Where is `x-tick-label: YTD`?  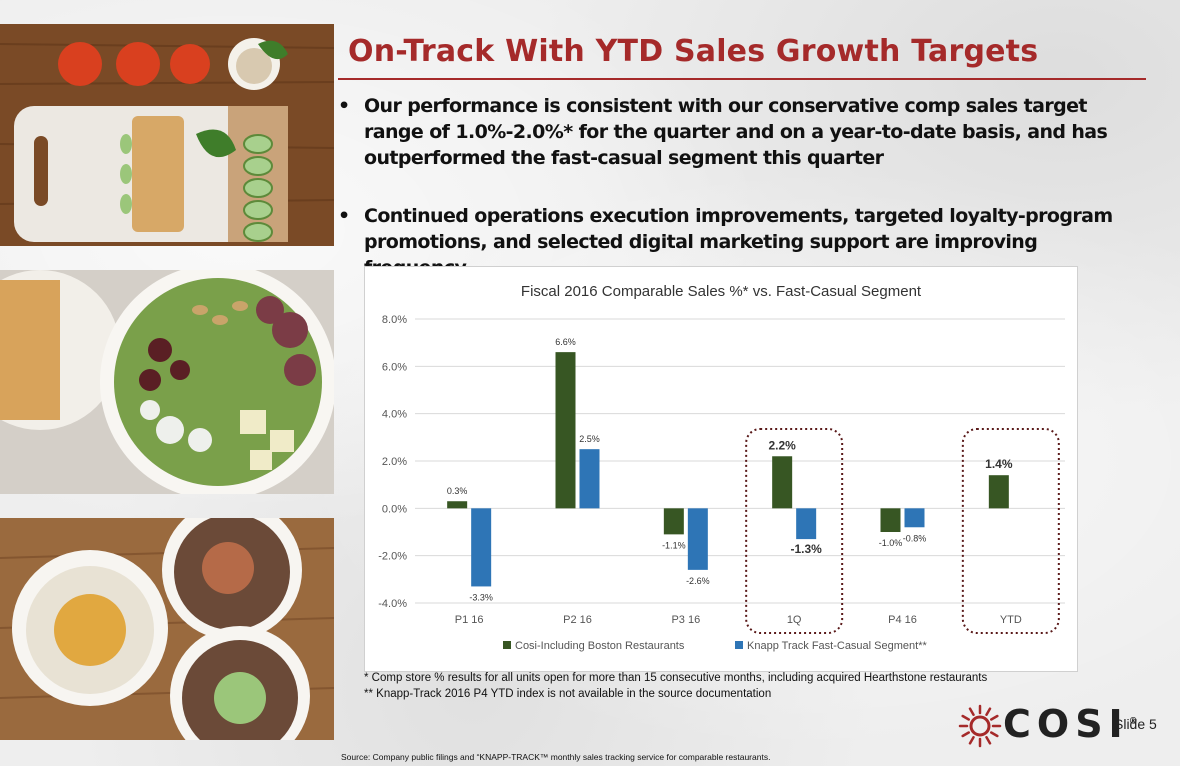 x-tick-label: YTD is located at coordinates (1011, 620).